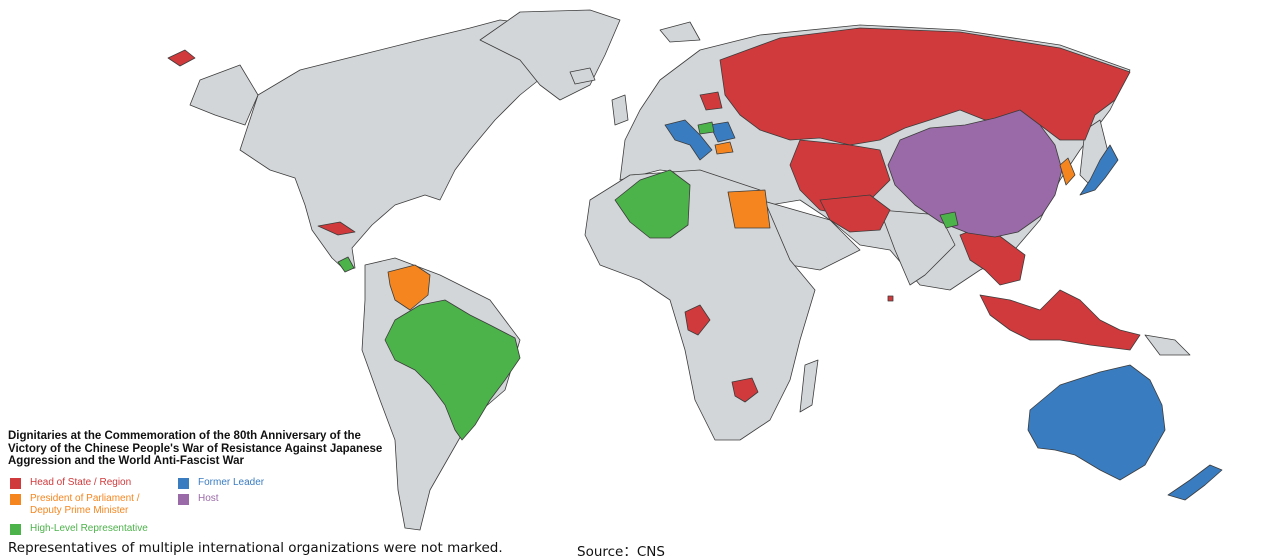 The width and height of the screenshot is (1280, 560). Describe the element at coordinates (1096, 422) in the screenshot. I see `australia` at that location.